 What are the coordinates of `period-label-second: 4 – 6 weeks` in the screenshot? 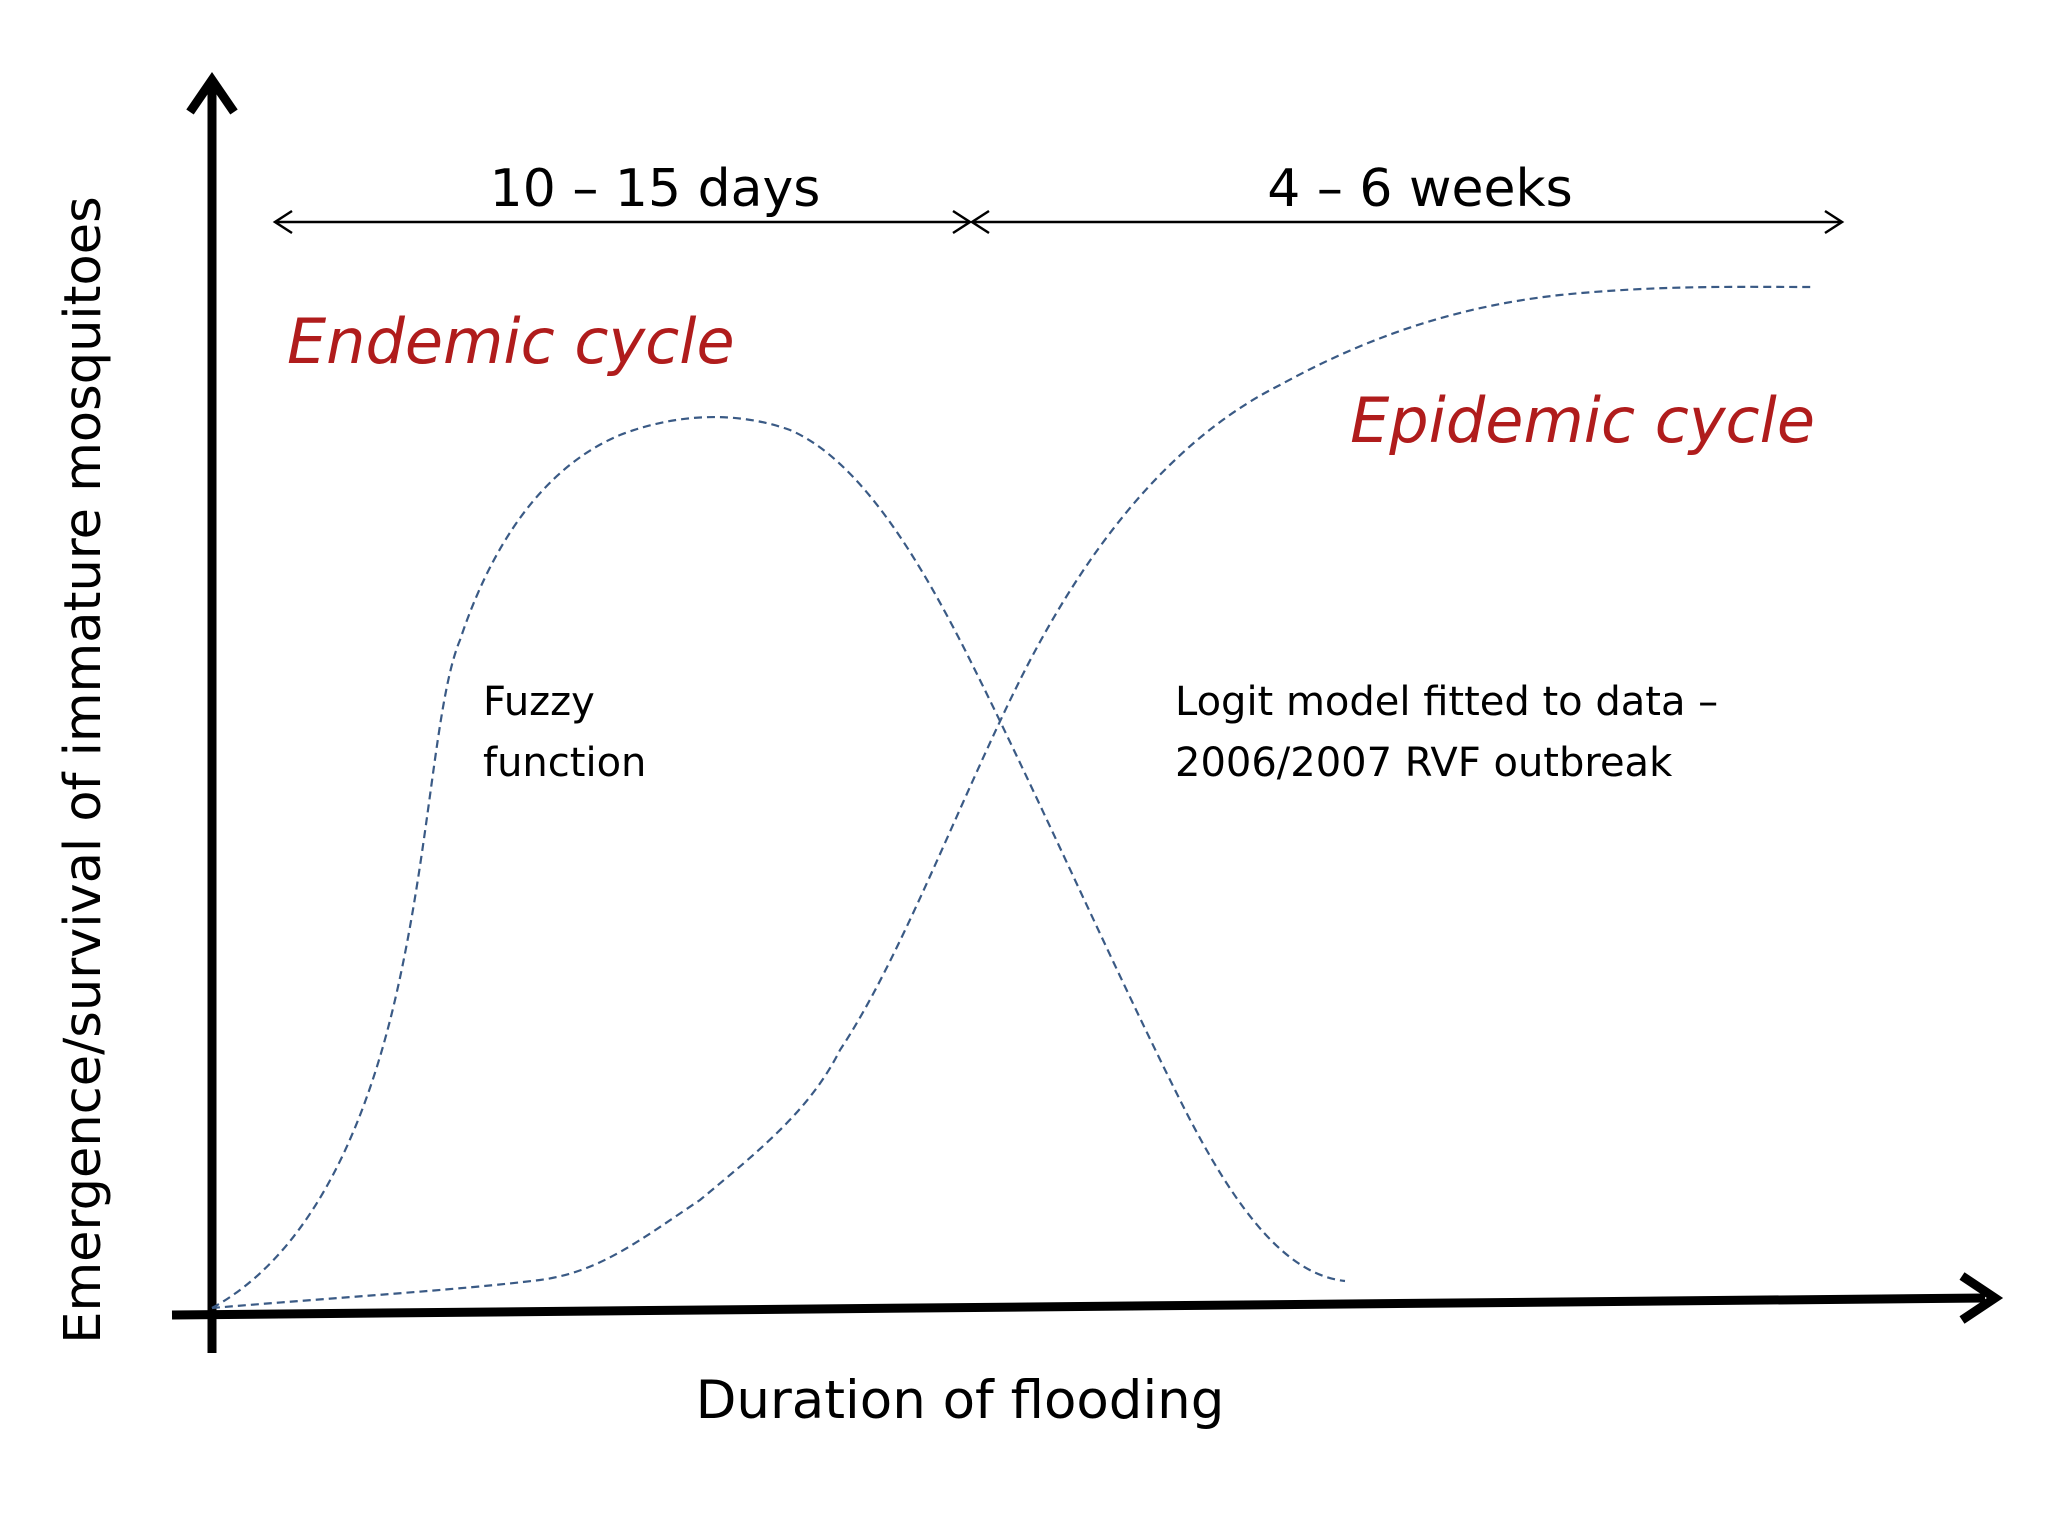 It's located at (1419, 189).